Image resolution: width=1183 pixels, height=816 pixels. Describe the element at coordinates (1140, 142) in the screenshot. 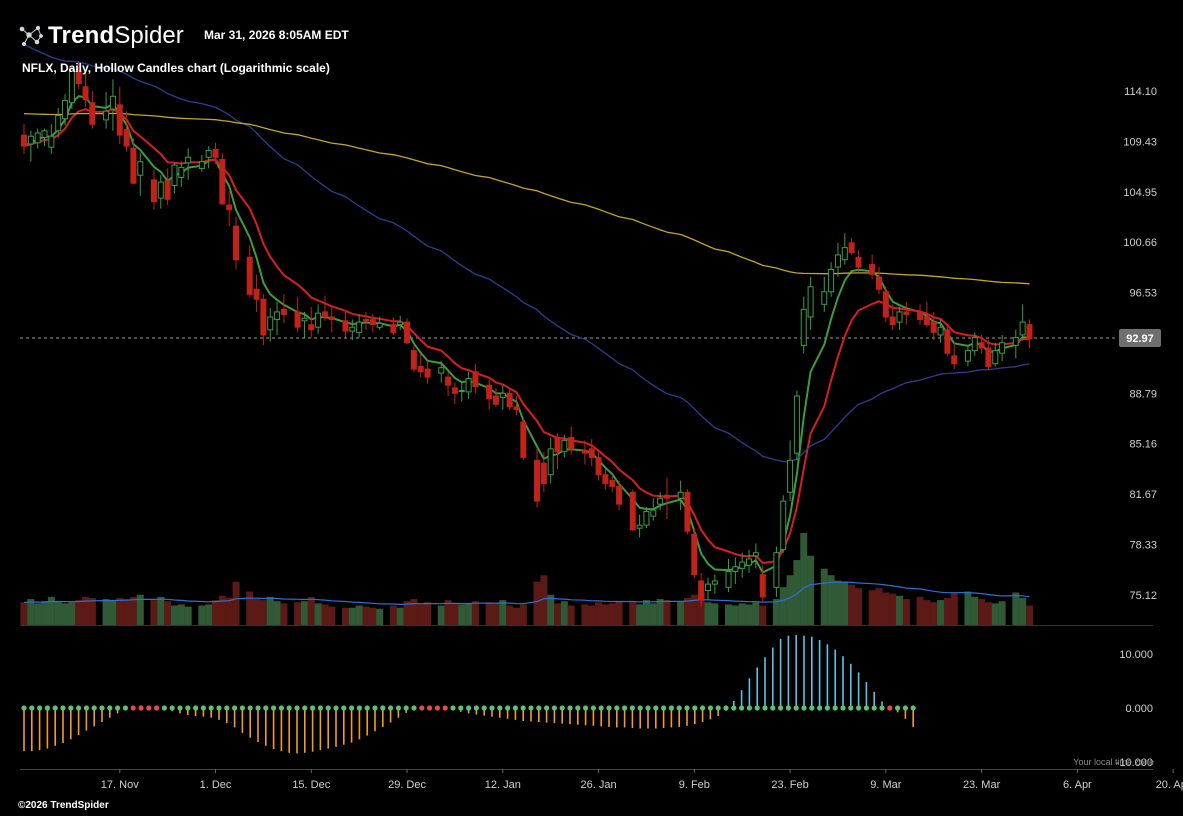

I see `y-tick-label: 109.43` at that location.